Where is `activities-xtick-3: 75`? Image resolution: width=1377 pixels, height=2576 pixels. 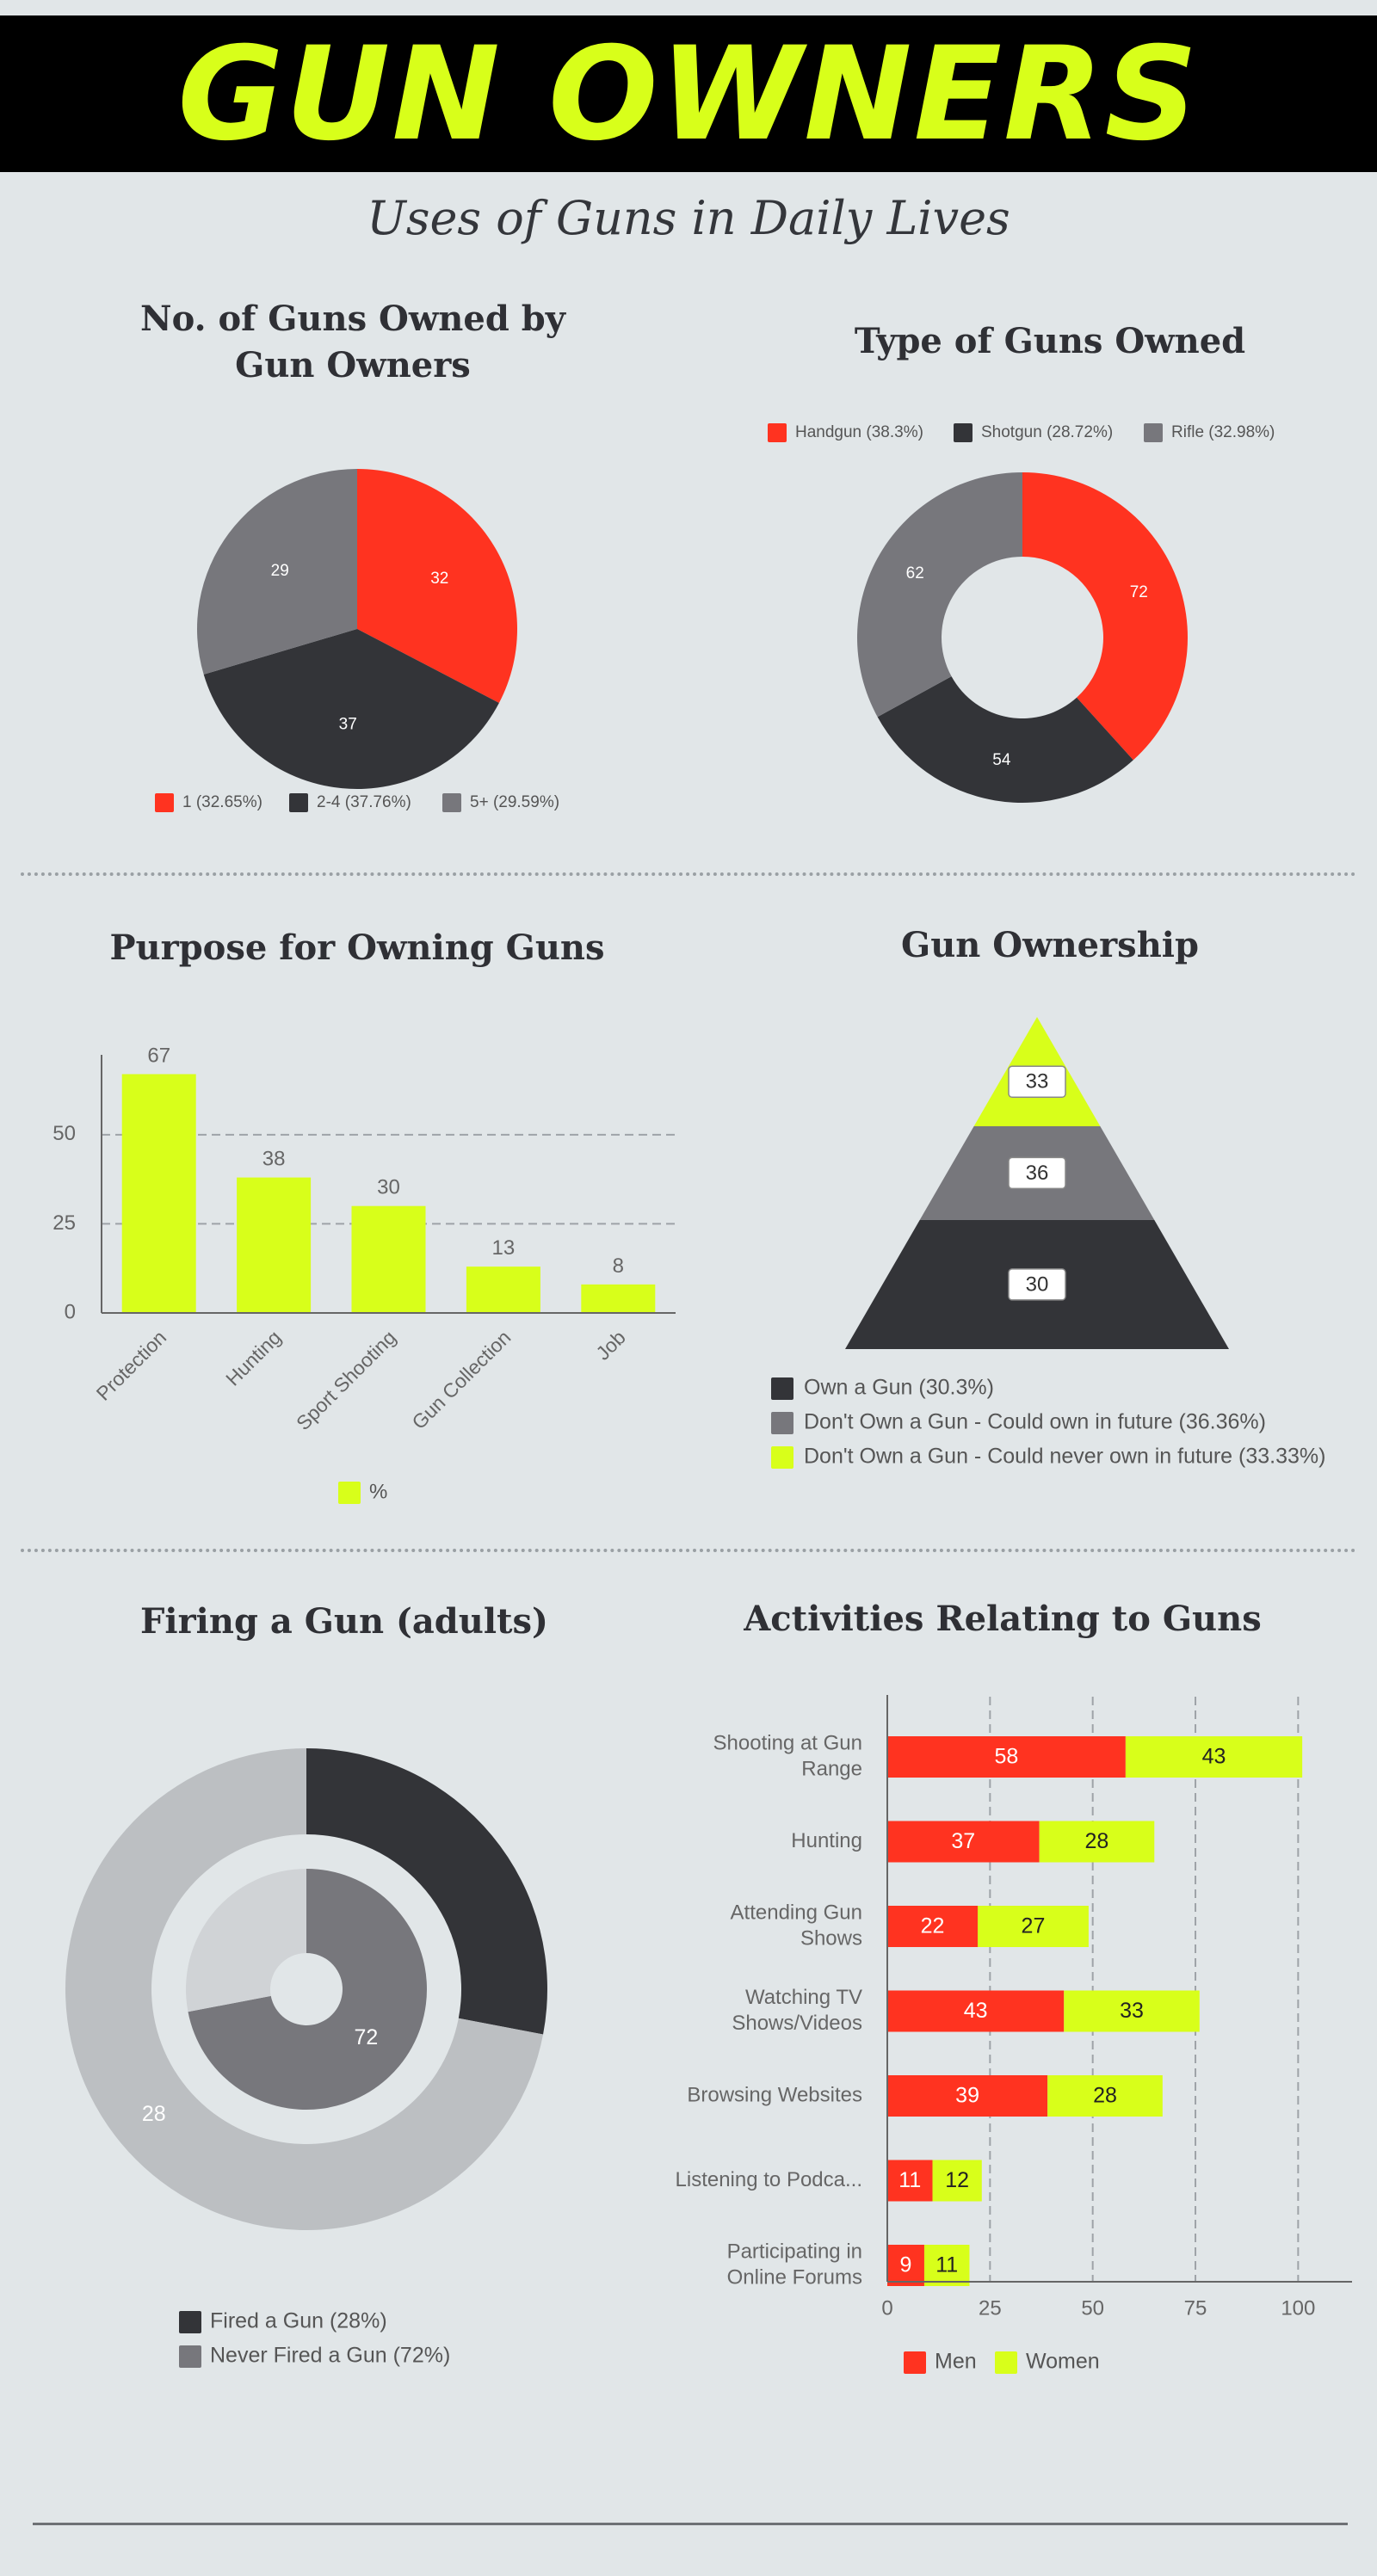
activities-xtick-3: 75 is located at coordinates (1195, 2308).